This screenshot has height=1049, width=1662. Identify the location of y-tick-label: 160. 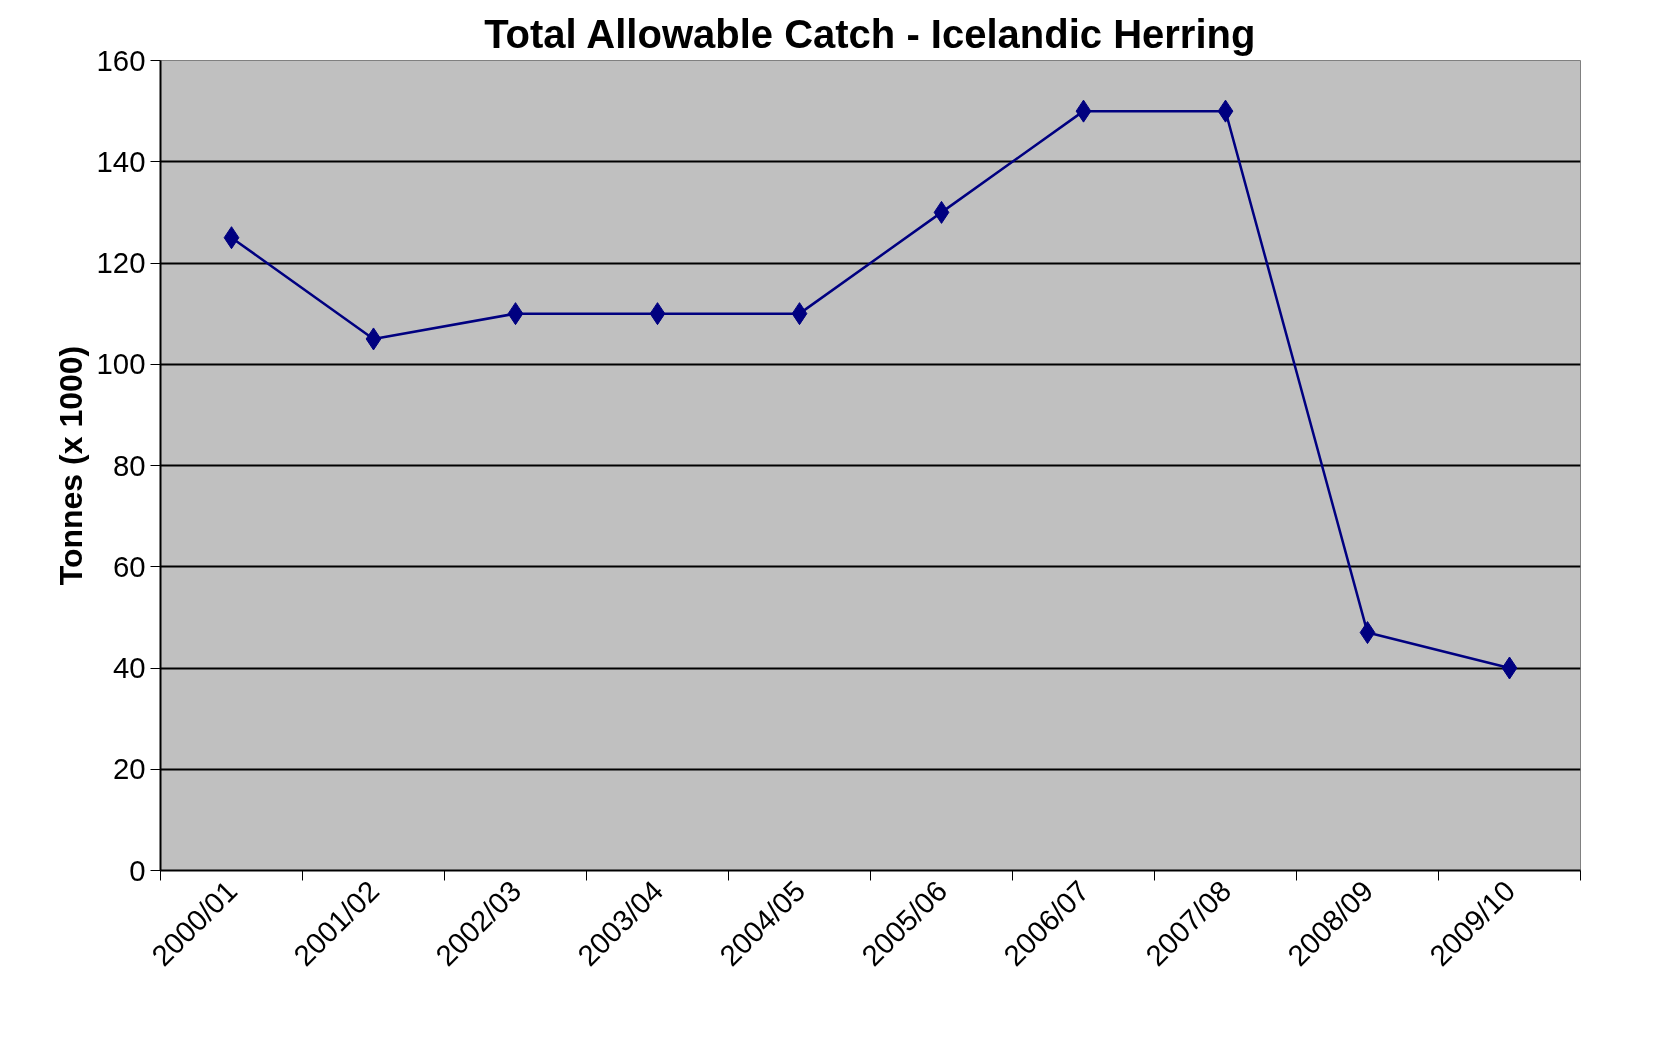
(121, 60).